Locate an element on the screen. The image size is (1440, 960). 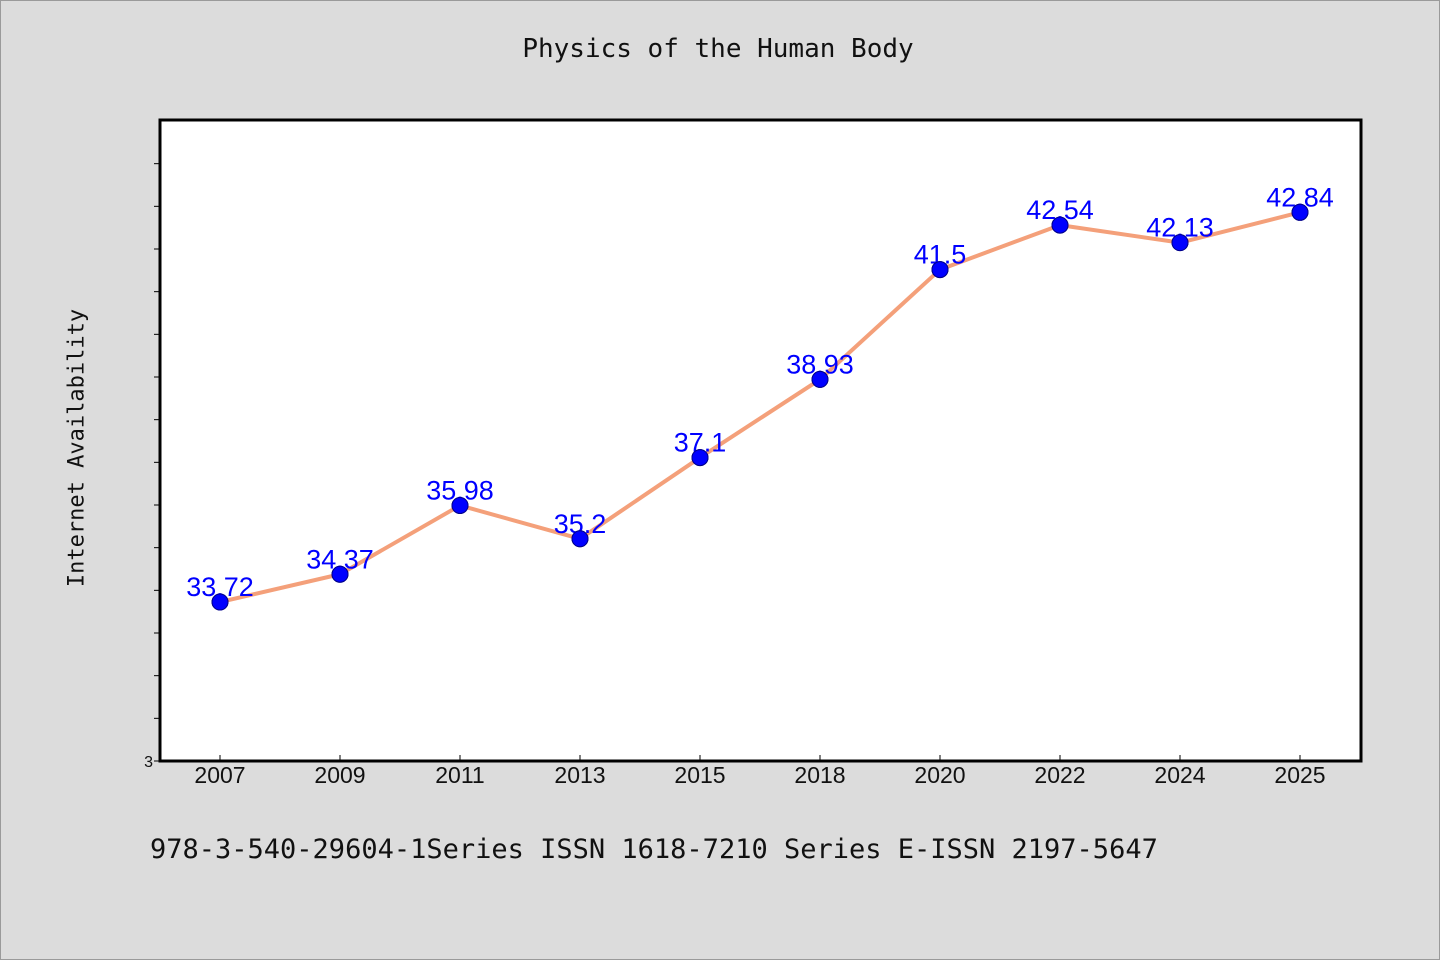
x-tick-label: 2025 is located at coordinates (1299, 775).